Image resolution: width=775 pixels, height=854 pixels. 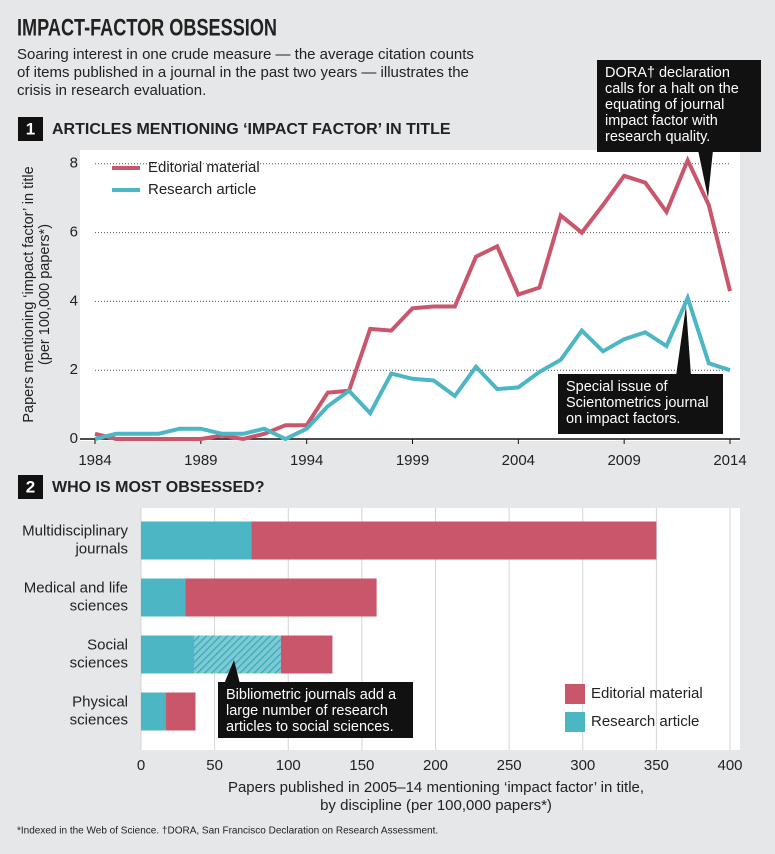 What do you see at coordinates (147, 27) in the screenshot?
I see `page-title: IMPACT-FACTOR OBSESSION` at bounding box center [147, 27].